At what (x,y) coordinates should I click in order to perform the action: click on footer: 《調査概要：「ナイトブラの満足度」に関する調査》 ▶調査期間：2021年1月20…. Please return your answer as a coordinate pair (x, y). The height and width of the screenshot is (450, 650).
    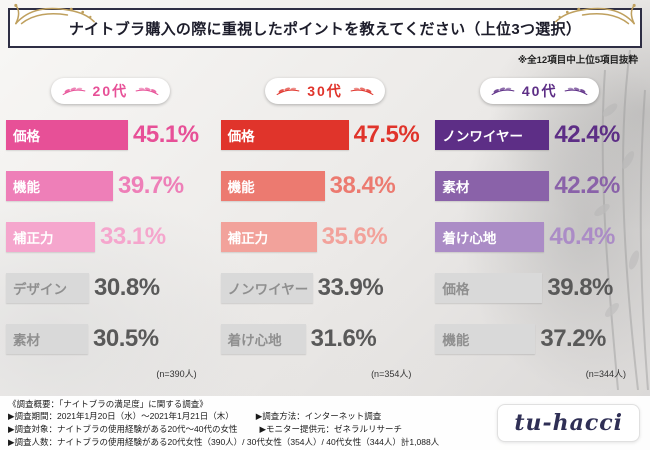
    Looking at the image, I should click on (325, 423).